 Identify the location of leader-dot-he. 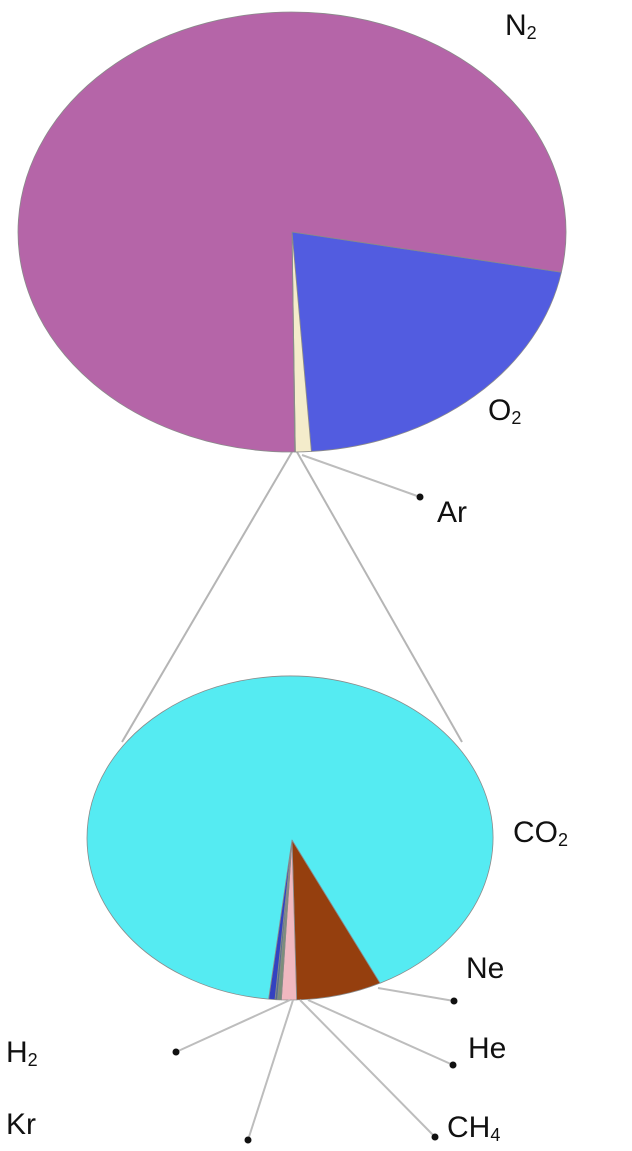
(453, 1065).